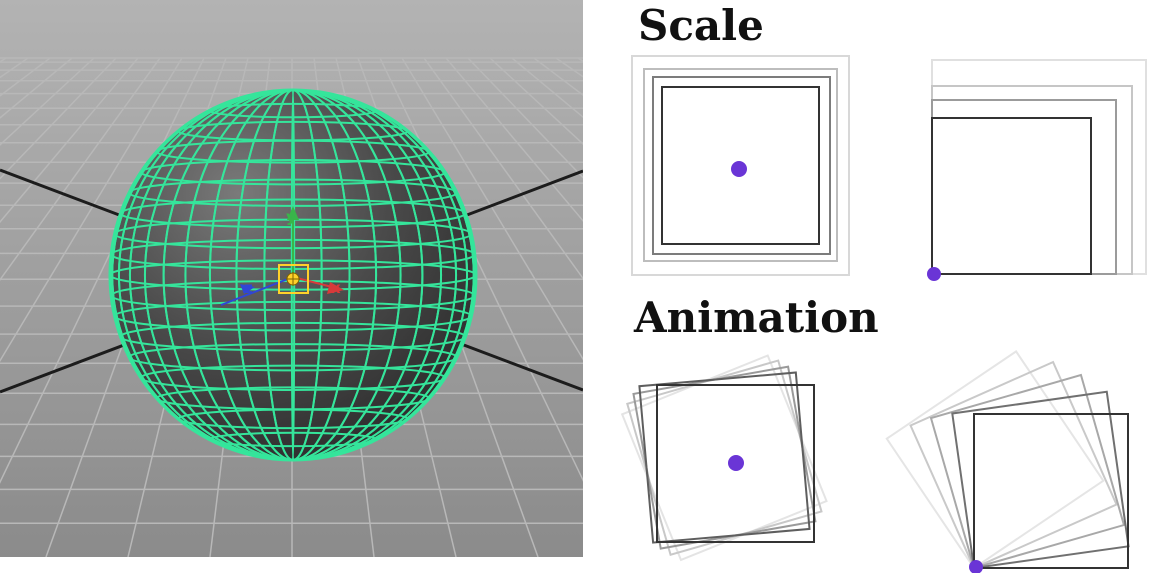 Image resolution: width=1149 pixels, height=573 pixels. What do you see at coordinates (1011, 196) in the screenshot?
I see `scale-corner-main-square` at bounding box center [1011, 196].